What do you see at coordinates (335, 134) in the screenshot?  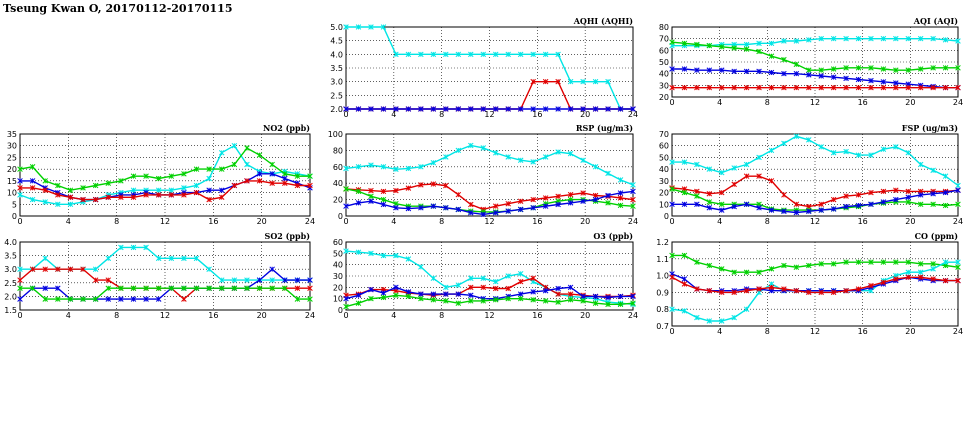 I see `y-tick-label: 100` at bounding box center [335, 134].